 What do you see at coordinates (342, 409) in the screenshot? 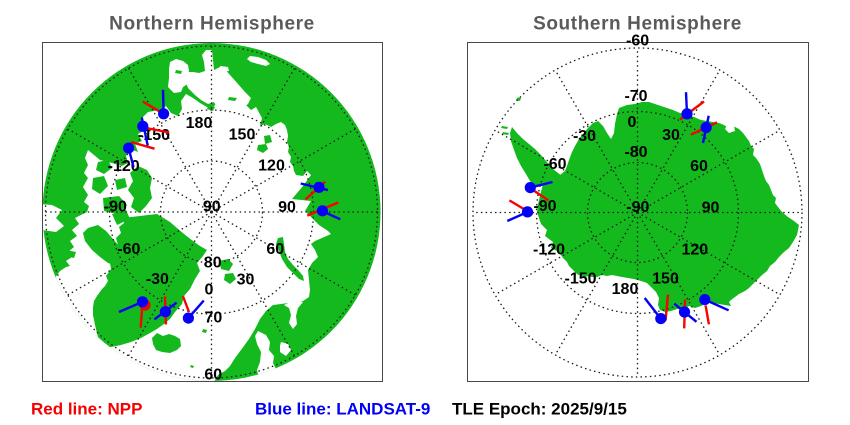
I see `svg-text: Blue line: LANDSAT-9` at bounding box center [342, 409].